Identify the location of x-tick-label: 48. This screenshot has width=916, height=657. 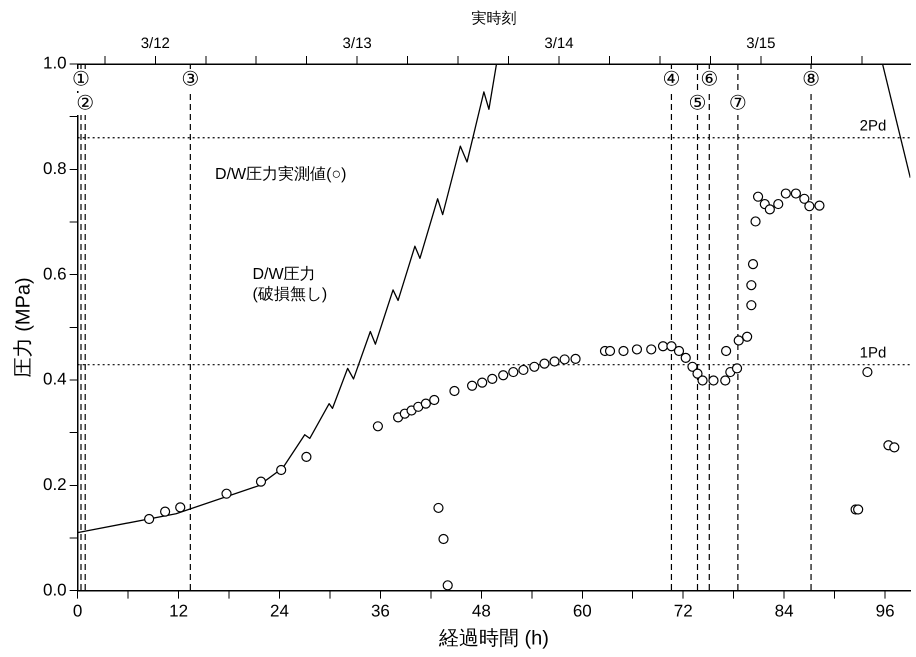
(481, 610).